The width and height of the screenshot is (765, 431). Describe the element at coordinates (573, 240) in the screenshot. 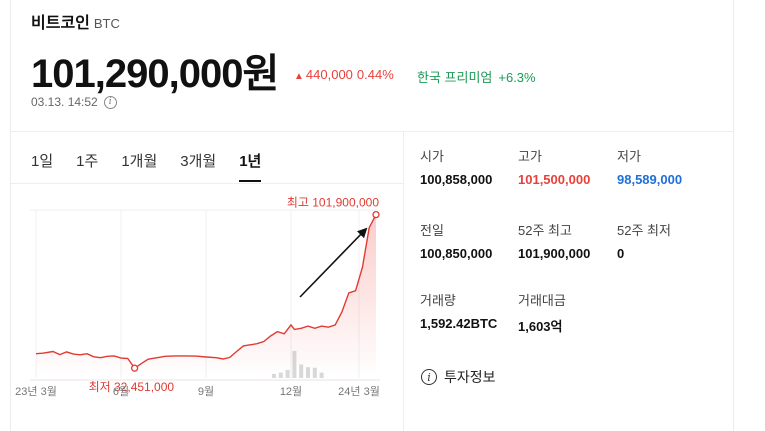

I see `stat-52w-high: 52주 최고 101,900,000` at that location.